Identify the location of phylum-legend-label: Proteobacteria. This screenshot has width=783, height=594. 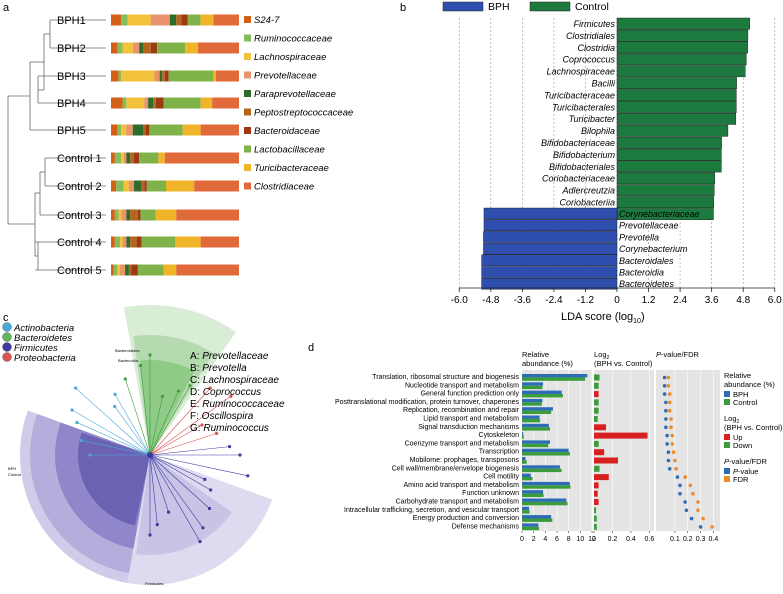
(45, 358).